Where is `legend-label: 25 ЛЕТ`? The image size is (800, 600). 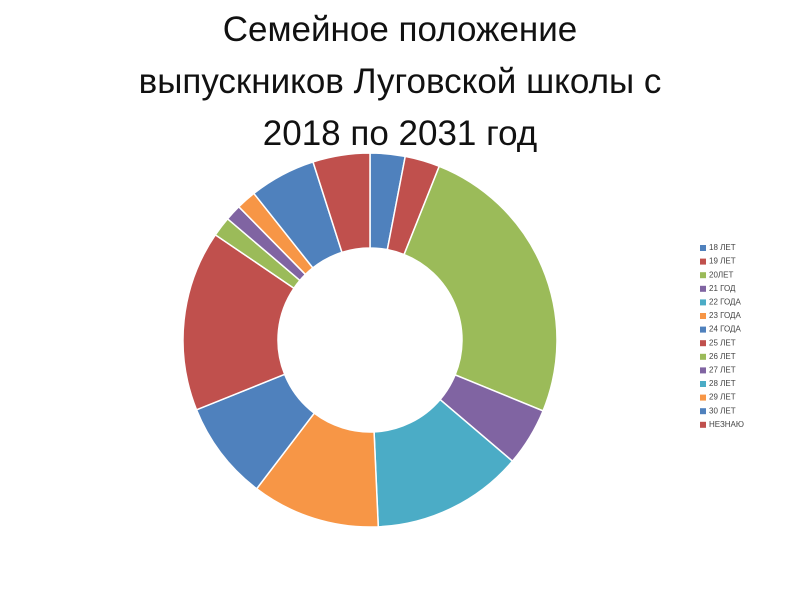 legend-label: 25 ЛЕТ is located at coordinates (722, 342).